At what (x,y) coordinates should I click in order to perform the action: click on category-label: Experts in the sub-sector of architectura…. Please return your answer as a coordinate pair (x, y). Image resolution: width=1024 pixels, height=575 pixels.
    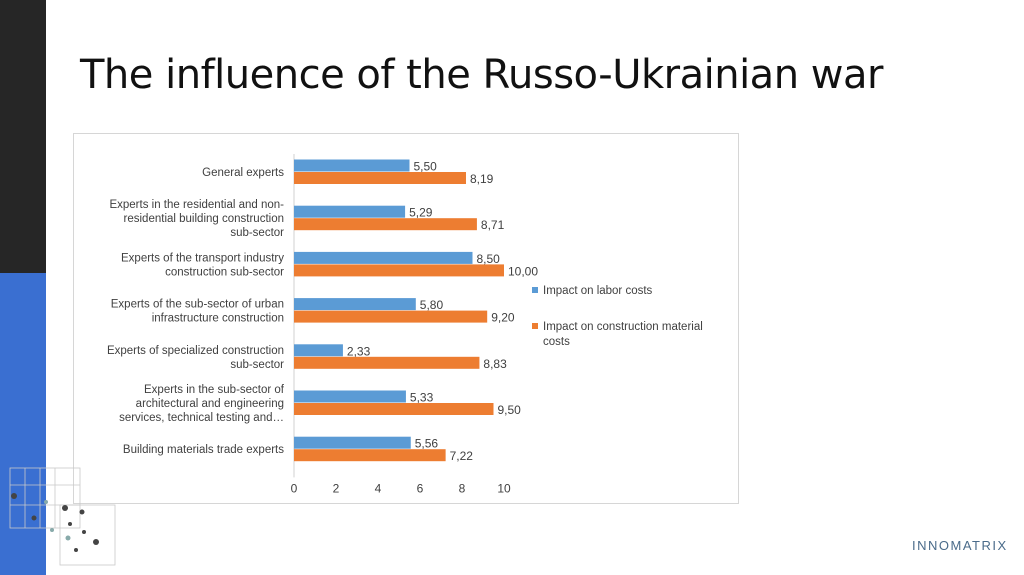
    Looking at the image, I should click on (202, 404).